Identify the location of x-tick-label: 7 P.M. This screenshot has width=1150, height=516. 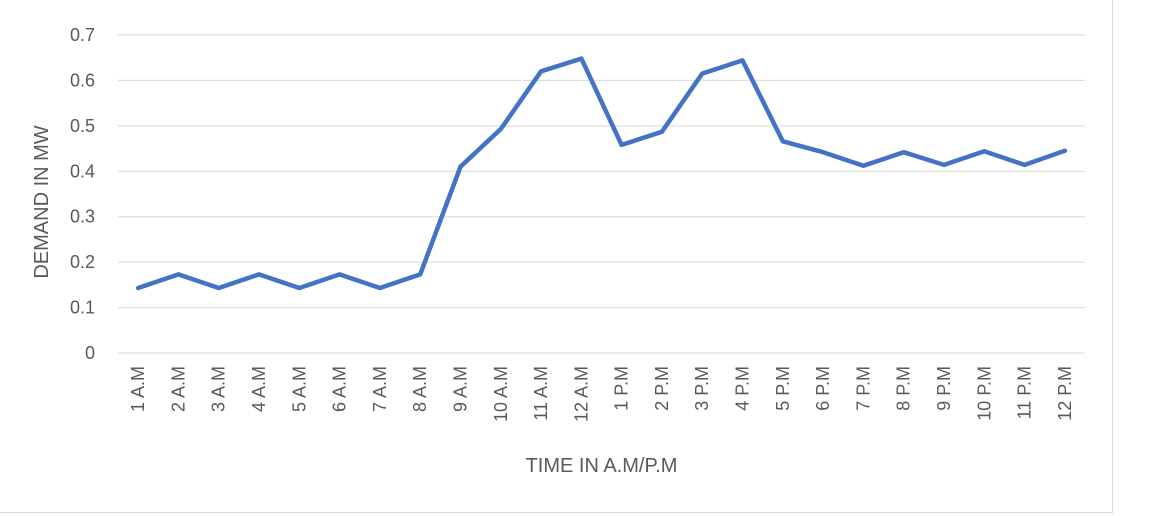
(863, 388).